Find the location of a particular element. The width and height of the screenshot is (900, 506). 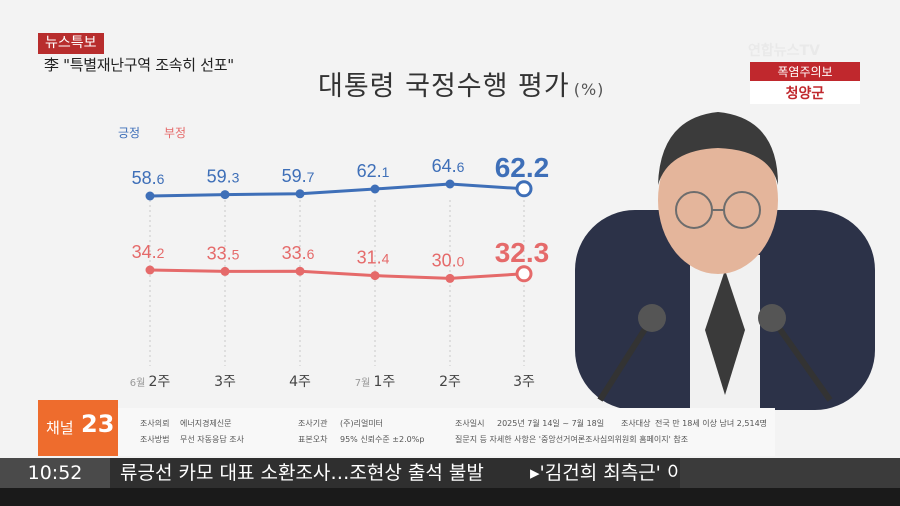

data-label: 59.3 is located at coordinates (223, 177).